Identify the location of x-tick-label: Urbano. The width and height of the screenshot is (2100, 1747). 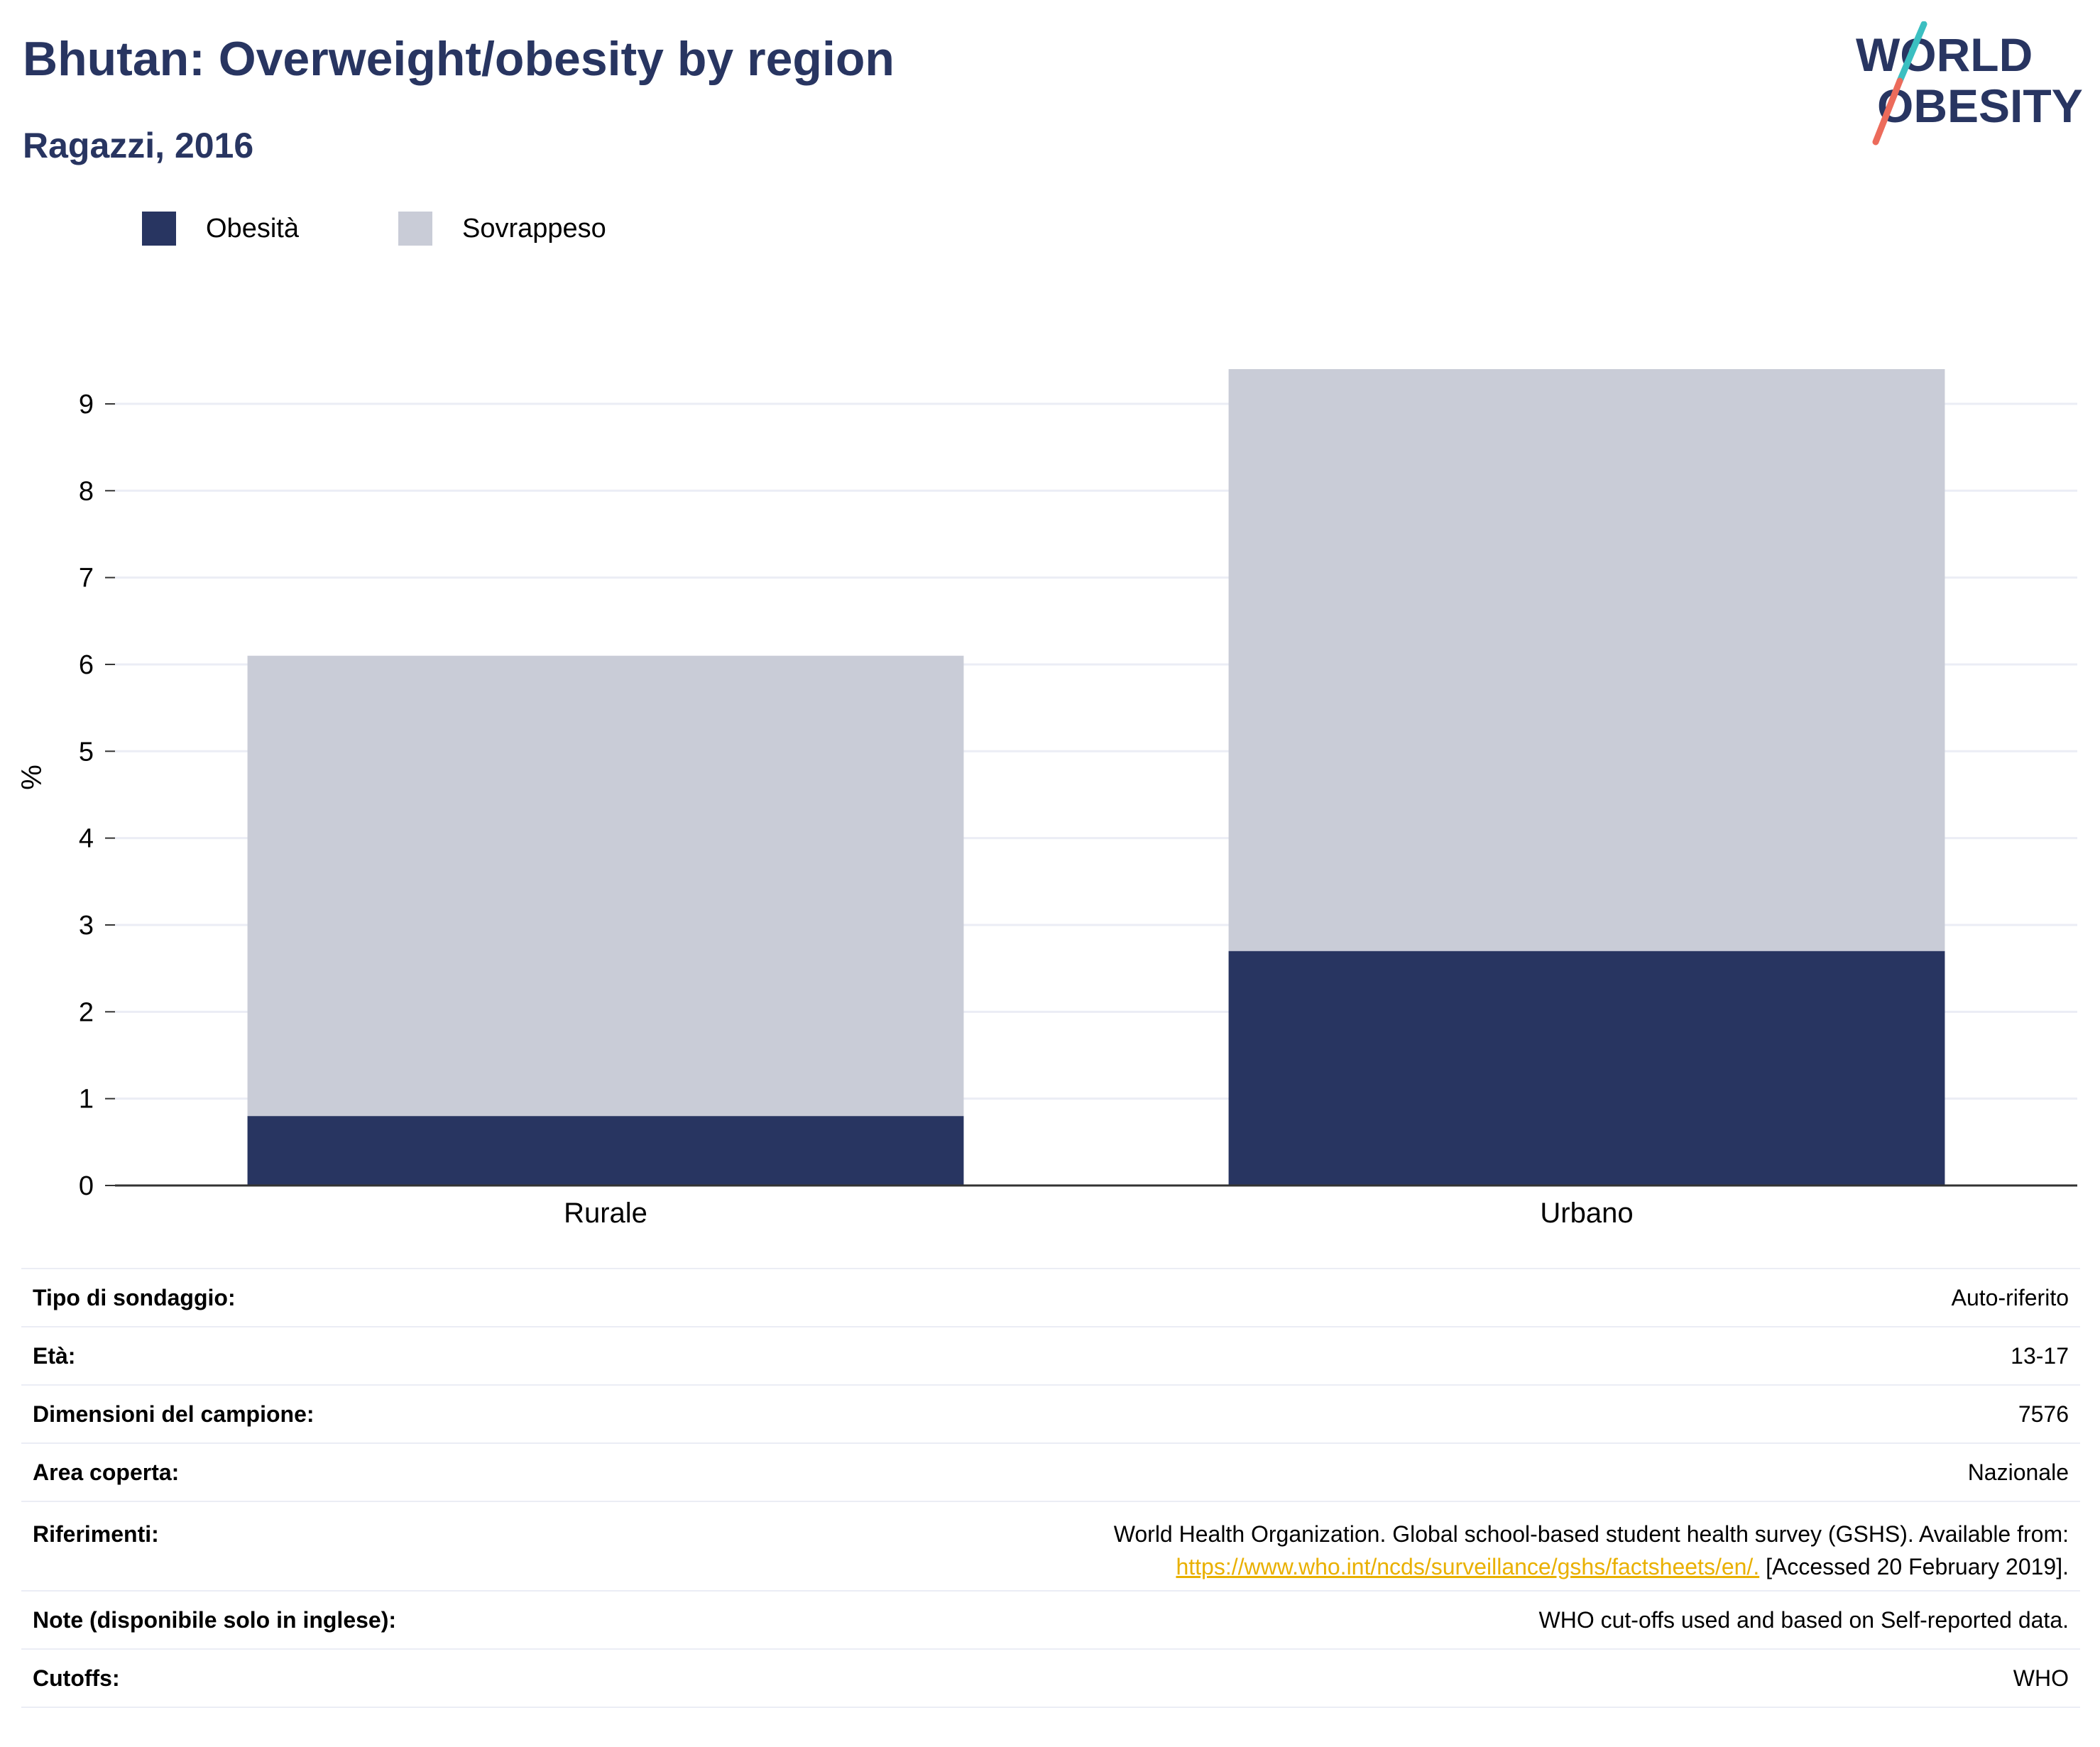
(1586, 1213).